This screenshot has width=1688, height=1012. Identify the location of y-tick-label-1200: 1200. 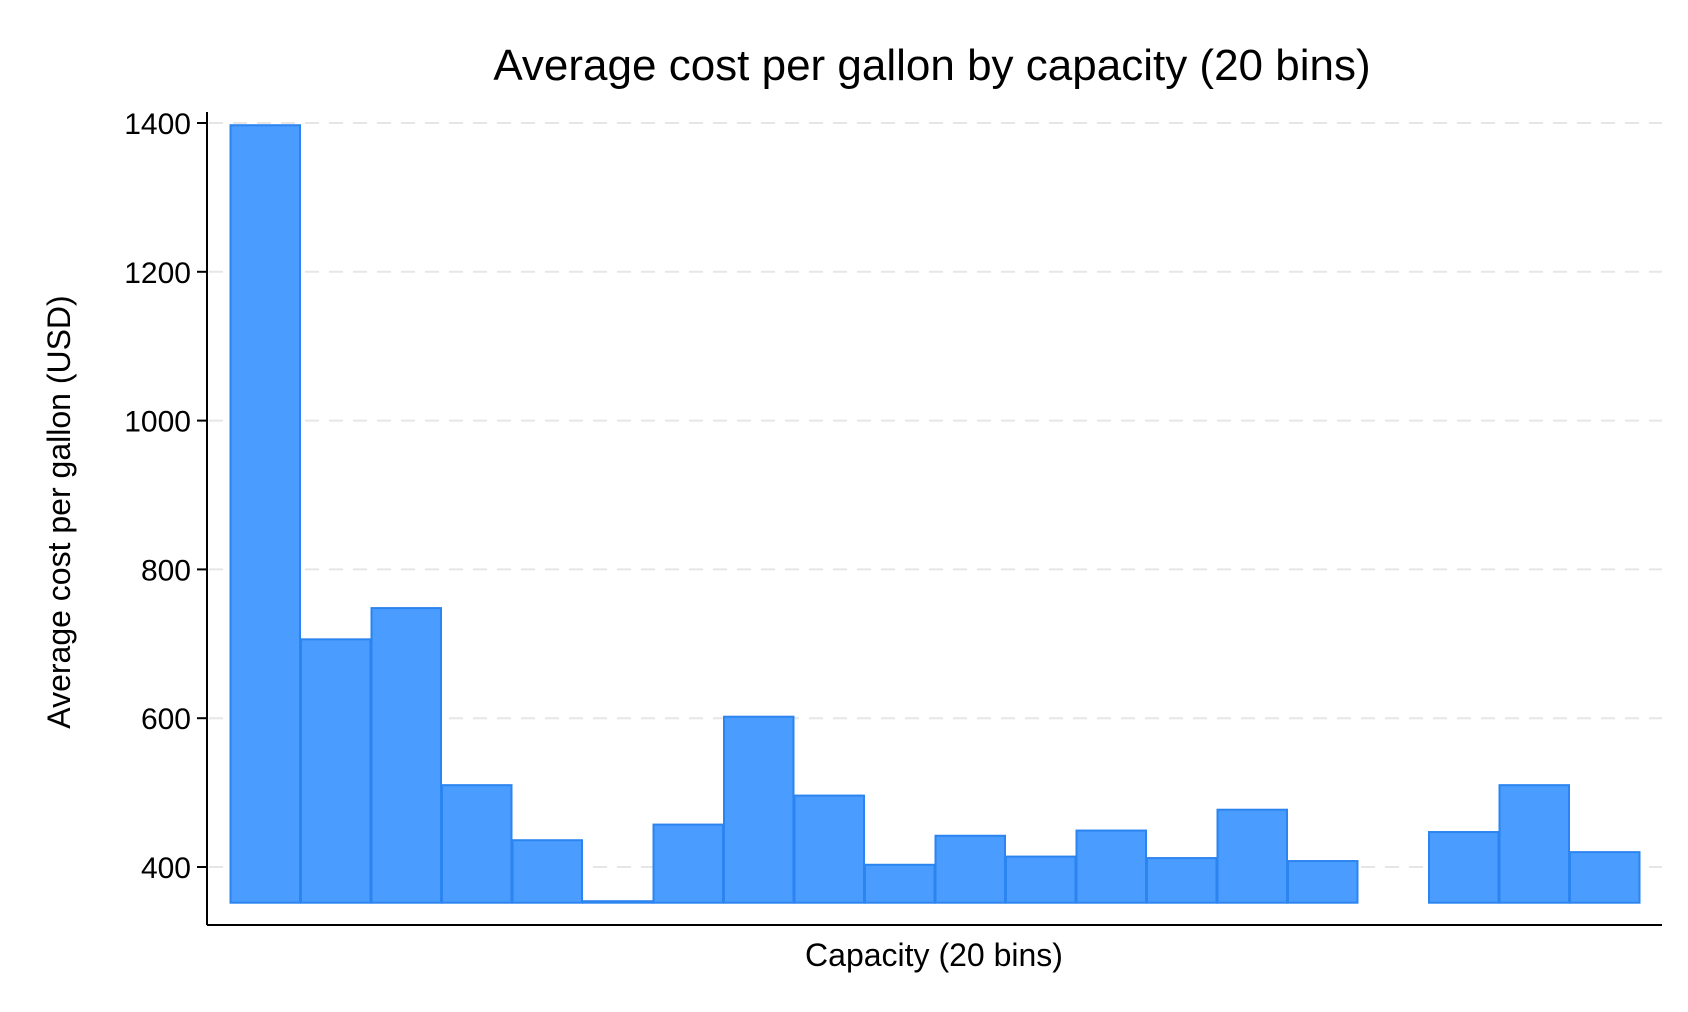
(157, 273).